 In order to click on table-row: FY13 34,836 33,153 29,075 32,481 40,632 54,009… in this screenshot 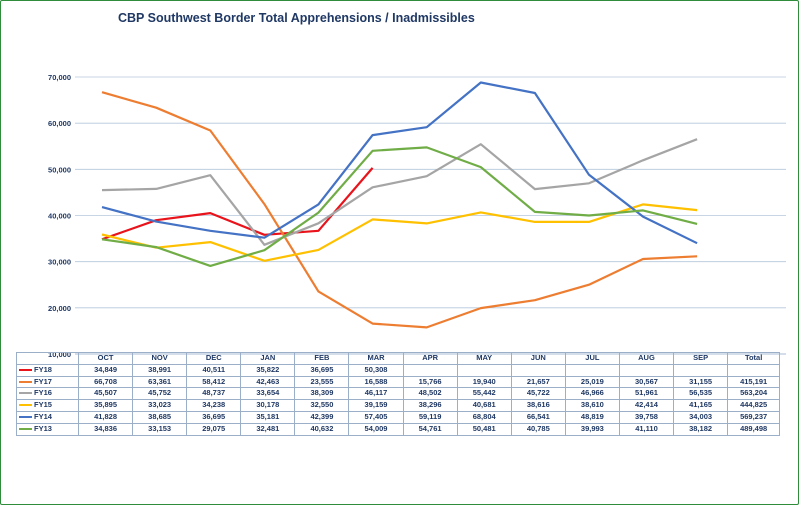, I will do `click(398, 429)`.